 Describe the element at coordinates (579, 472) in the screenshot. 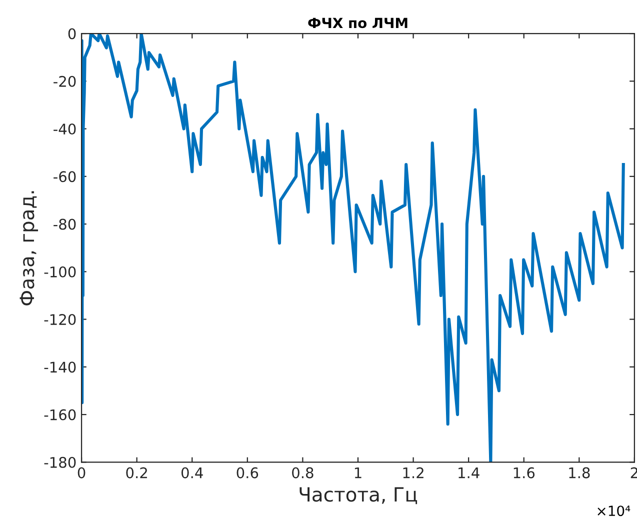

I see `x-tick-label: 1.8` at that location.